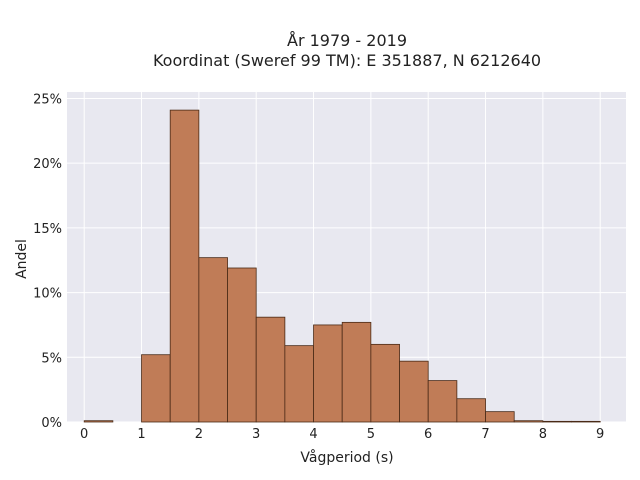 Image resolution: width=640 pixels, height=480 pixels. I want to click on y-tick-label: 0%, so click(51, 423).